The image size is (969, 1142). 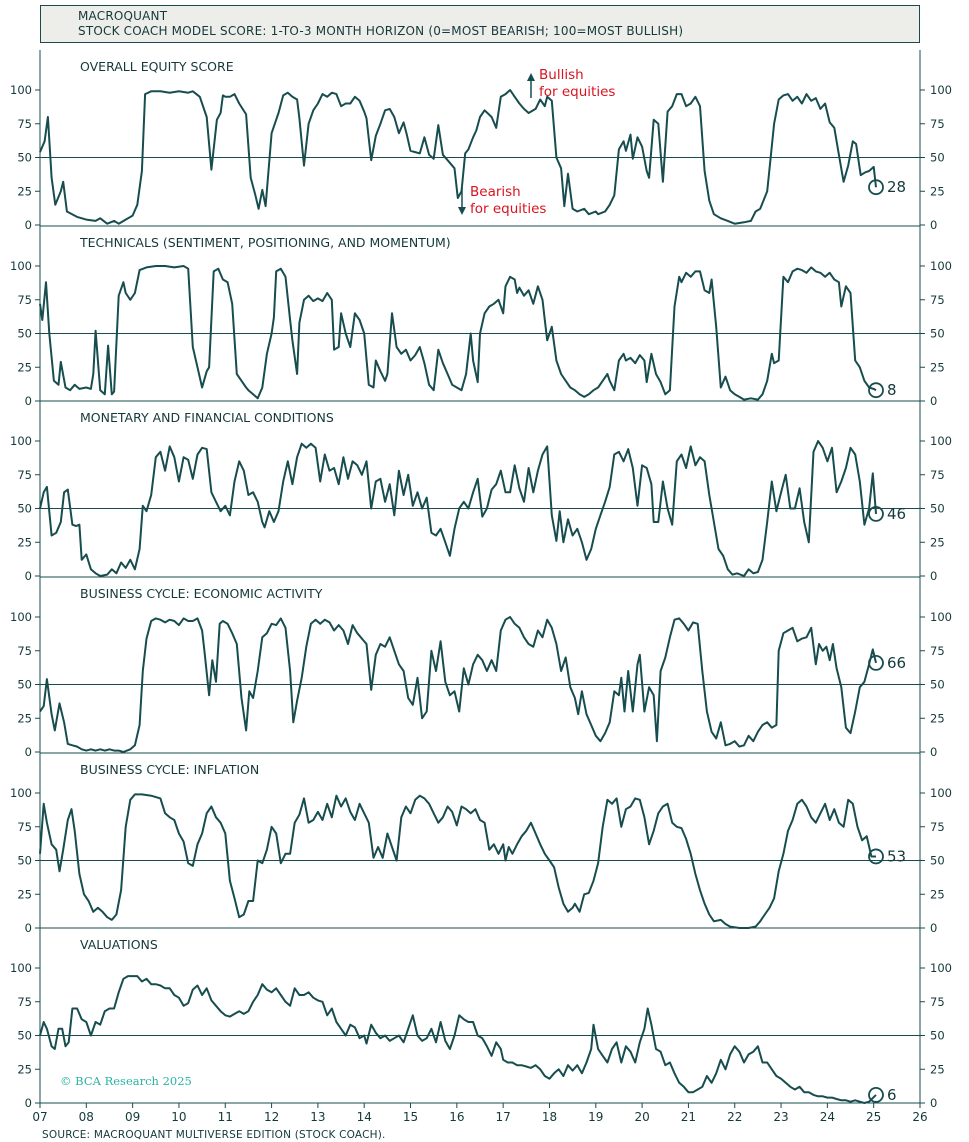 What do you see at coordinates (169, 769) in the screenshot?
I see `panel-title: BUSINESS CYCLE: INFLATION` at bounding box center [169, 769].